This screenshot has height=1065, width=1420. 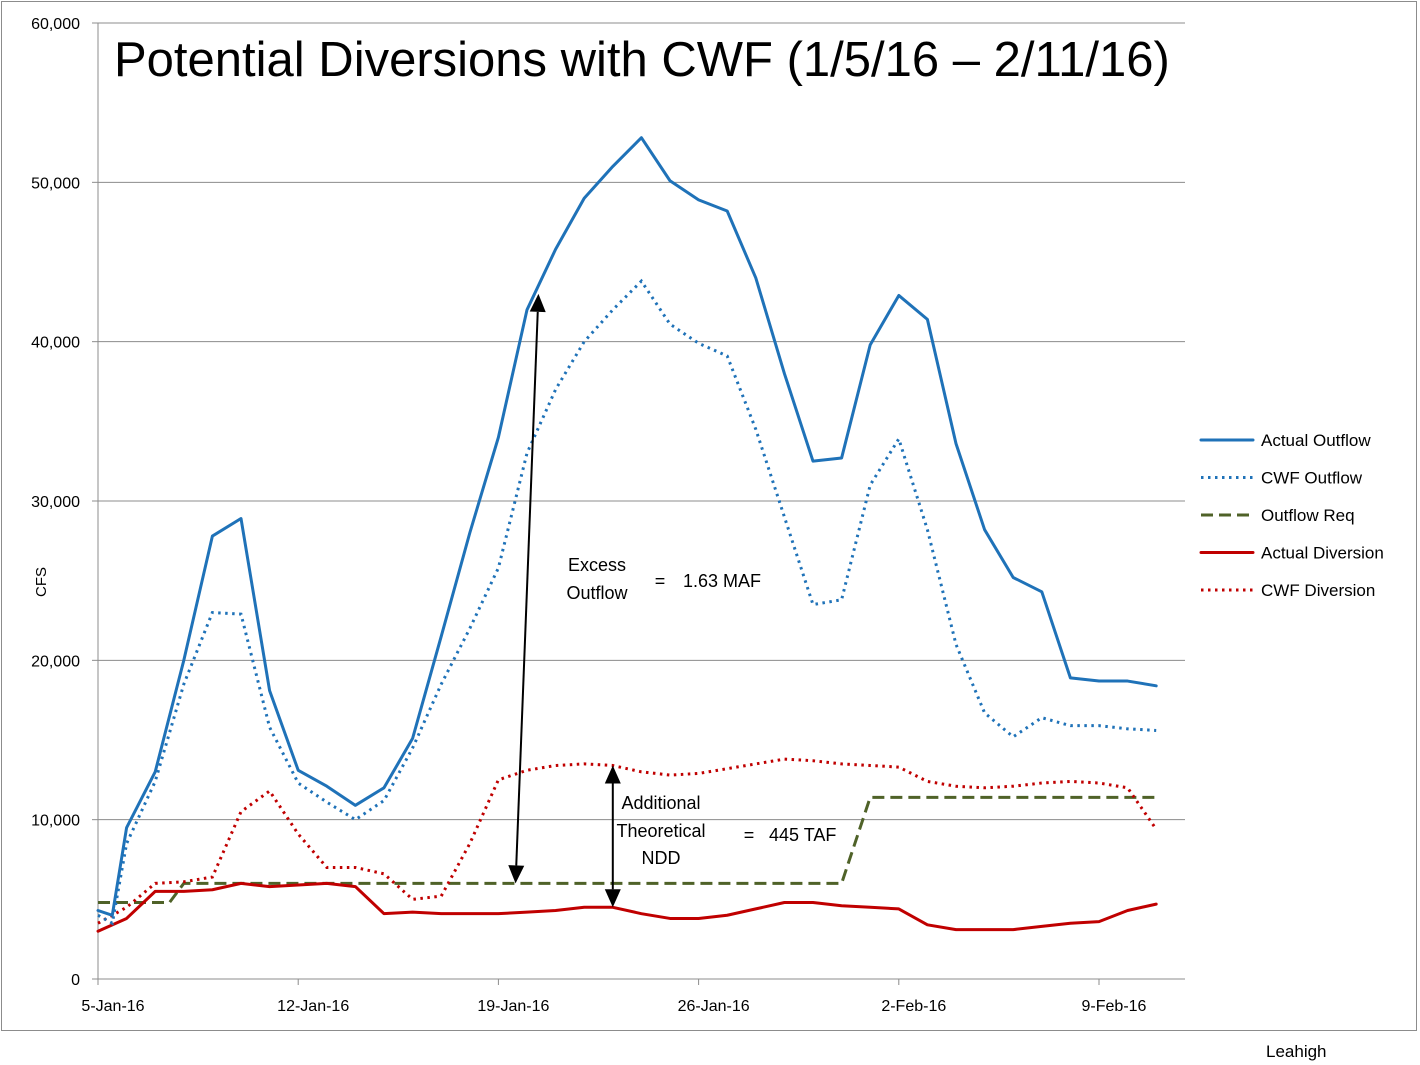 What do you see at coordinates (1316, 440) in the screenshot?
I see `legend-label: Actual Outflow` at bounding box center [1316, 440].